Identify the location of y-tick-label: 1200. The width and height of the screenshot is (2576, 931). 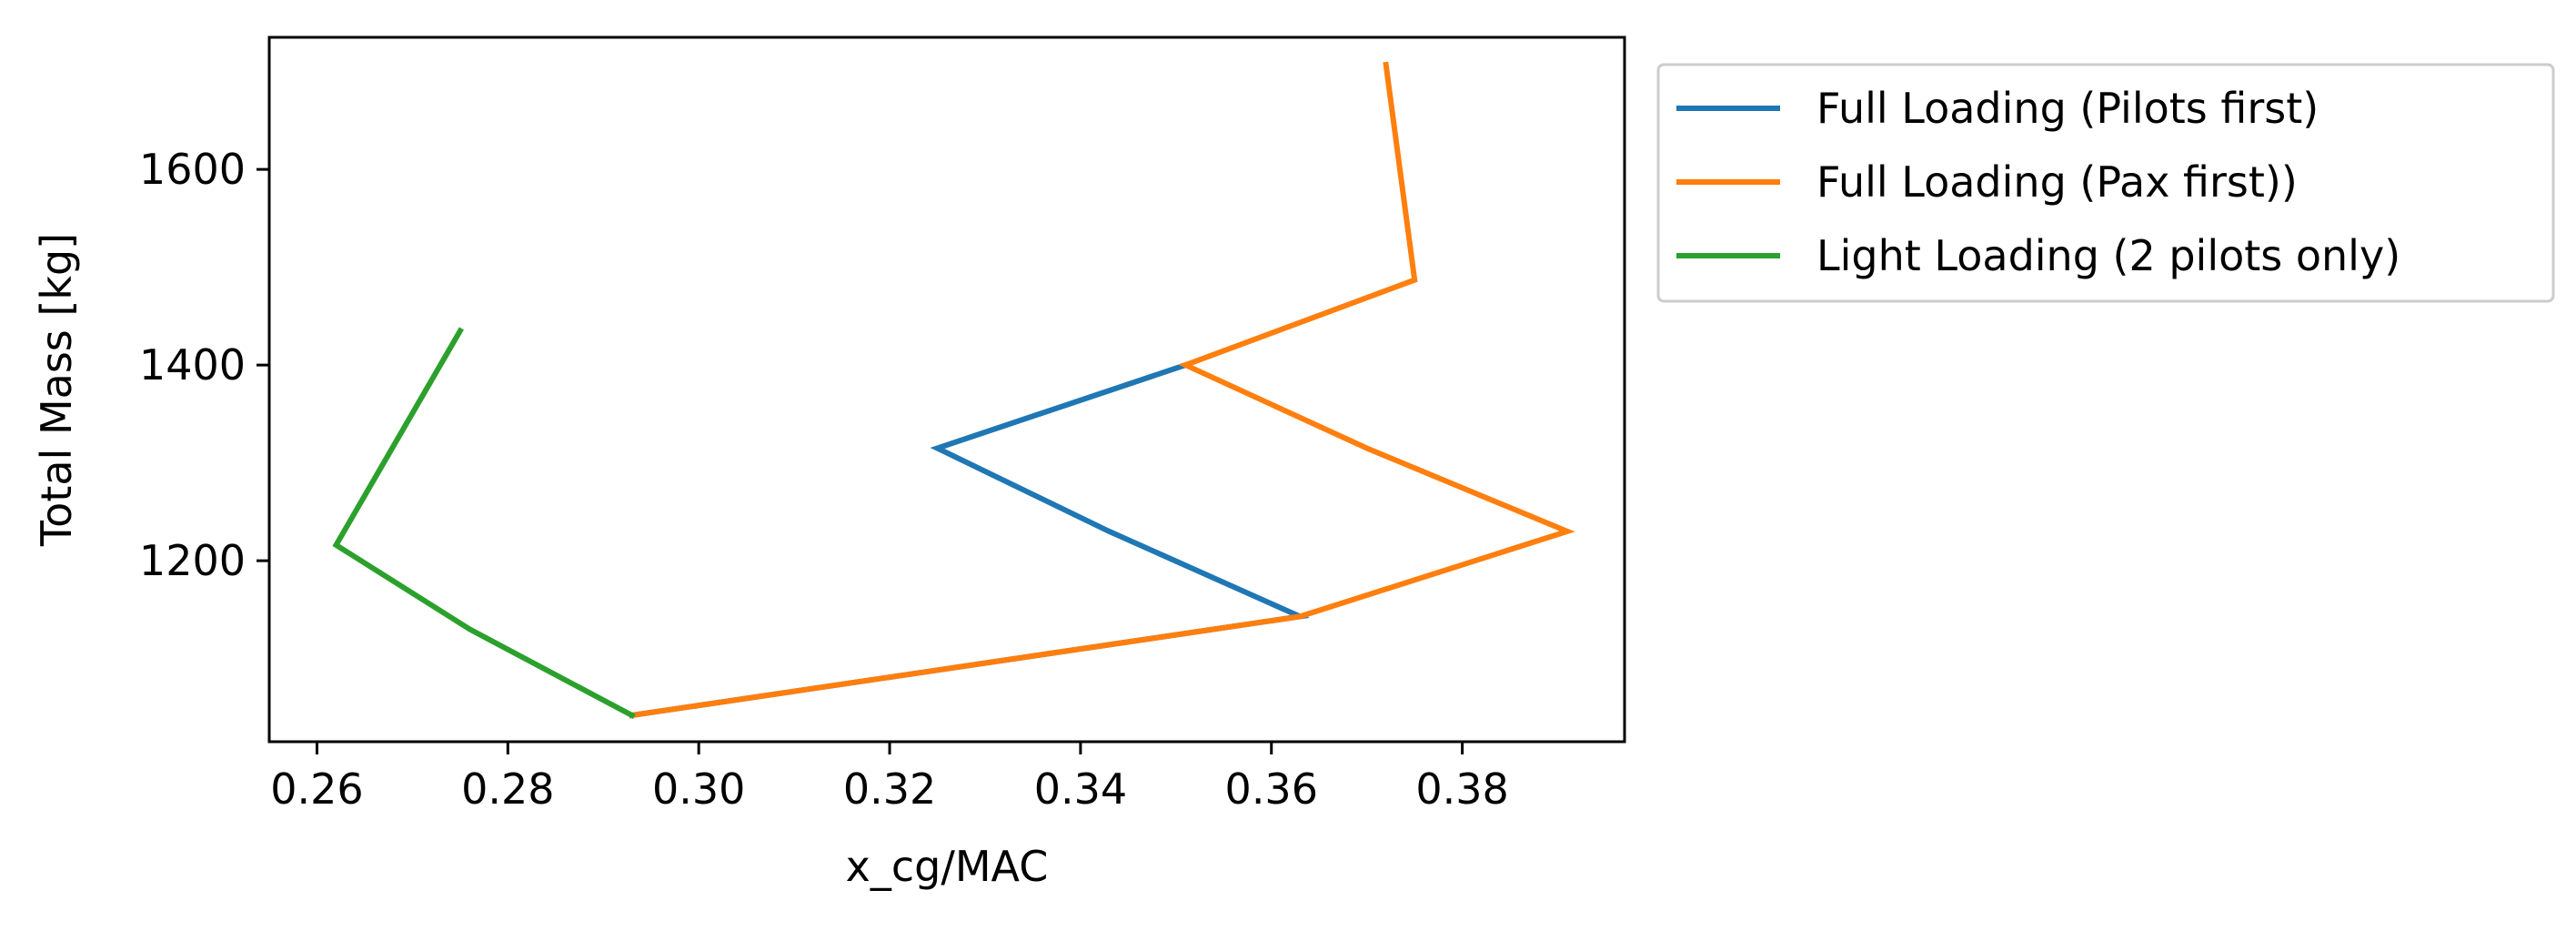
(192, 560).